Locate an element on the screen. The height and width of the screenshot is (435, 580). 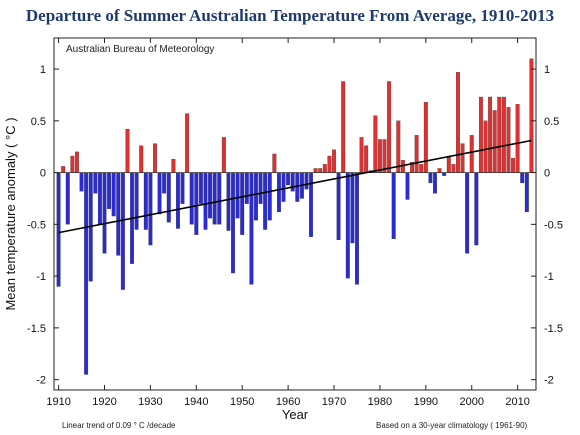
bar-2006 is located at coordinates (499, 134).